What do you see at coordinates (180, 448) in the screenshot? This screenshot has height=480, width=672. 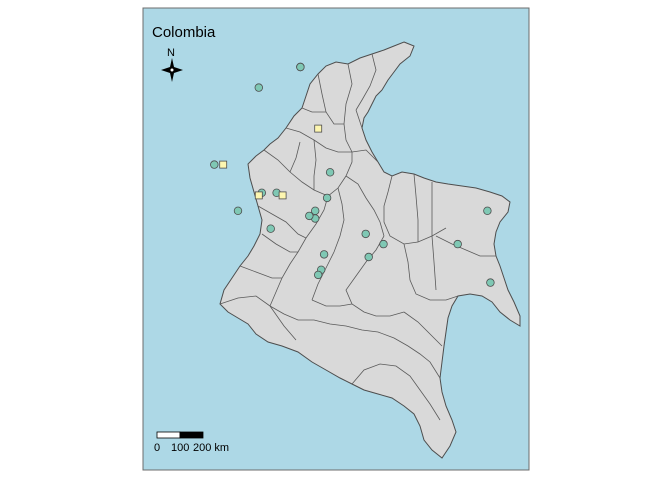 I see `scale-label-100: 100` at bounding box center [180, 448].